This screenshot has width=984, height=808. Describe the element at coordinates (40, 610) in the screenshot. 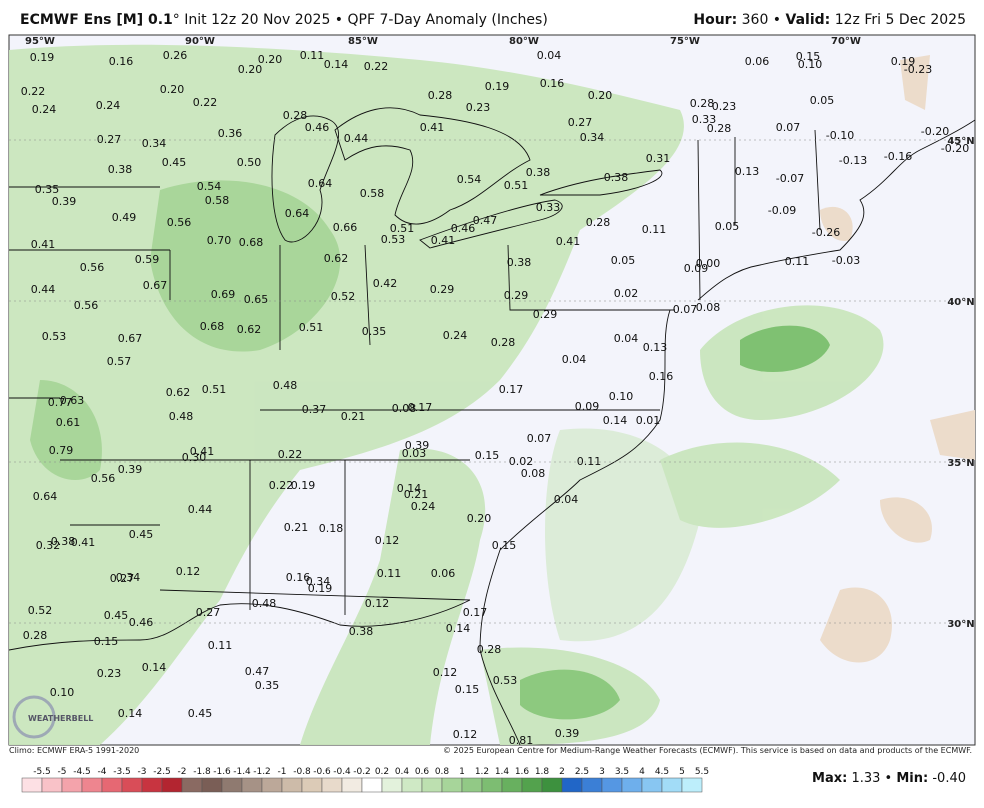

I see `point-value: 0.52` at that location.